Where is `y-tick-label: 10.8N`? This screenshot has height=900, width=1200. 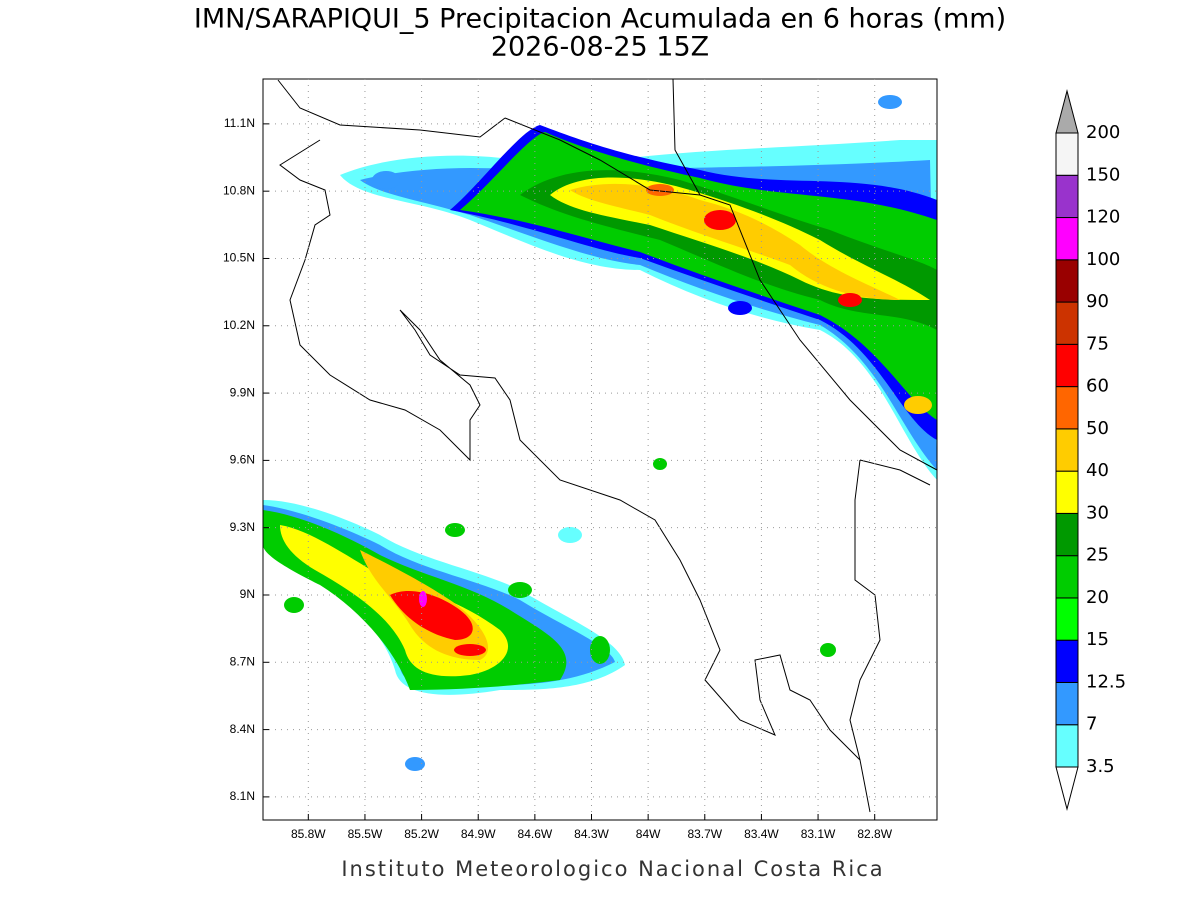 y-tick-label: 10.8N is located at coordinates (239, 190).